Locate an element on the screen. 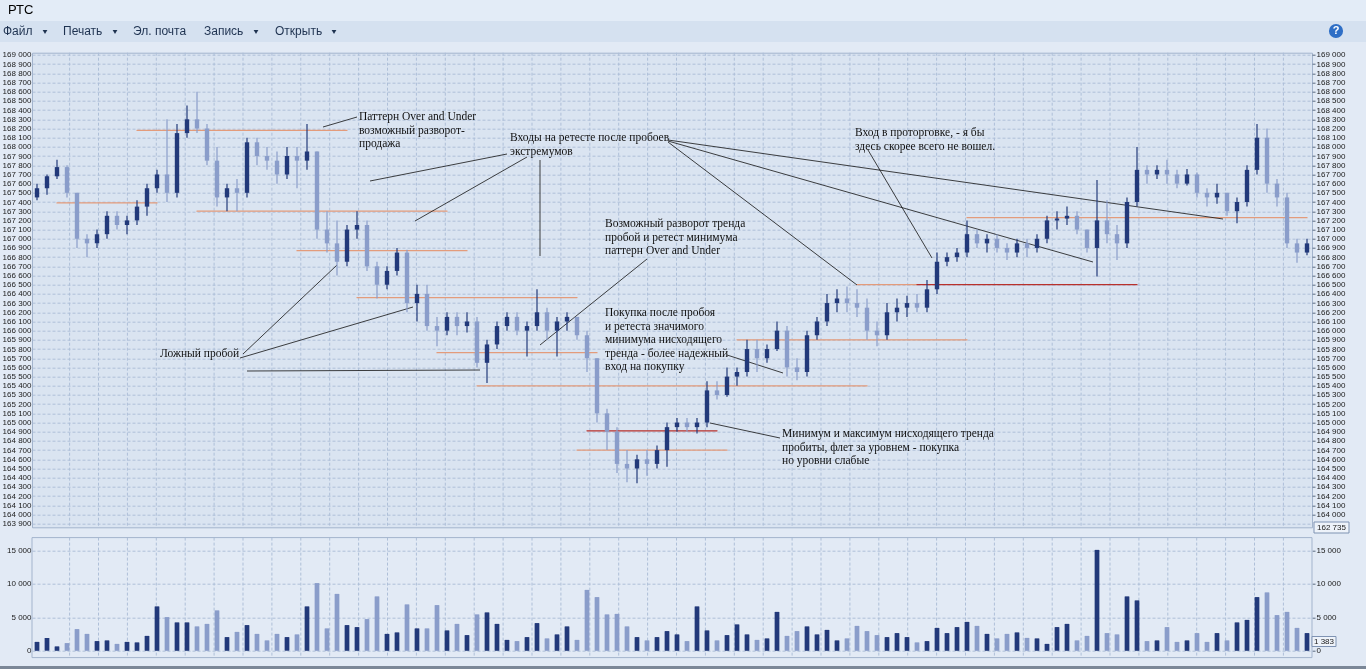 The image size is (1366, 669). y-tick-label: 168 100 is located at coordinates (17, 138).